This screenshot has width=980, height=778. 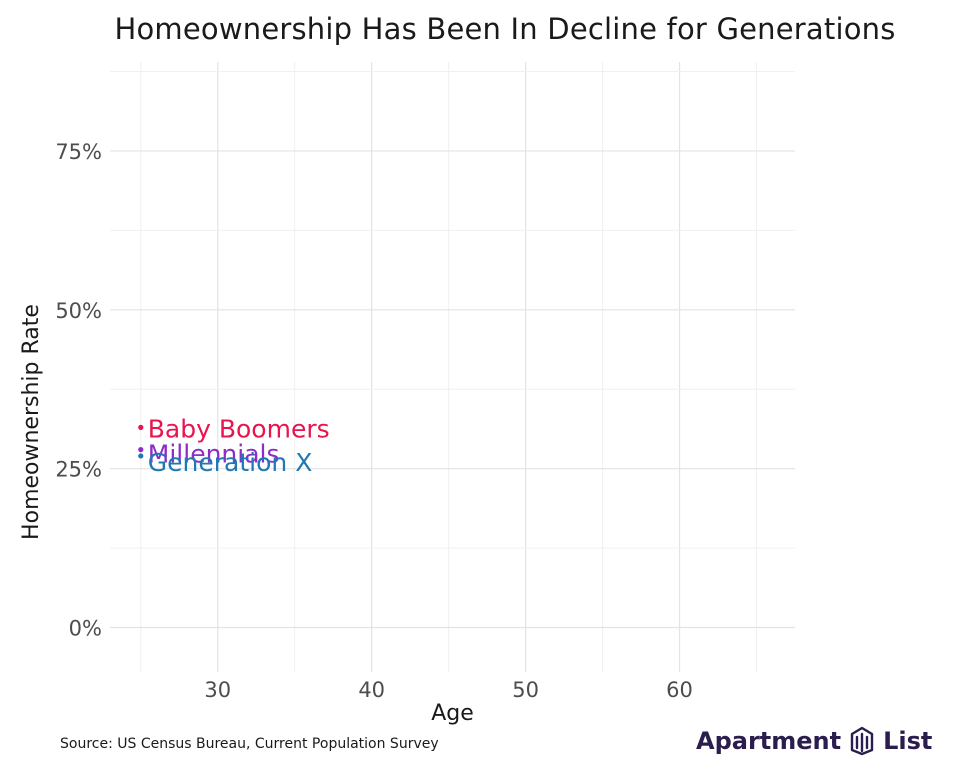 I want to click on series-label: Baby Boomers, so click(x=239, y=428).